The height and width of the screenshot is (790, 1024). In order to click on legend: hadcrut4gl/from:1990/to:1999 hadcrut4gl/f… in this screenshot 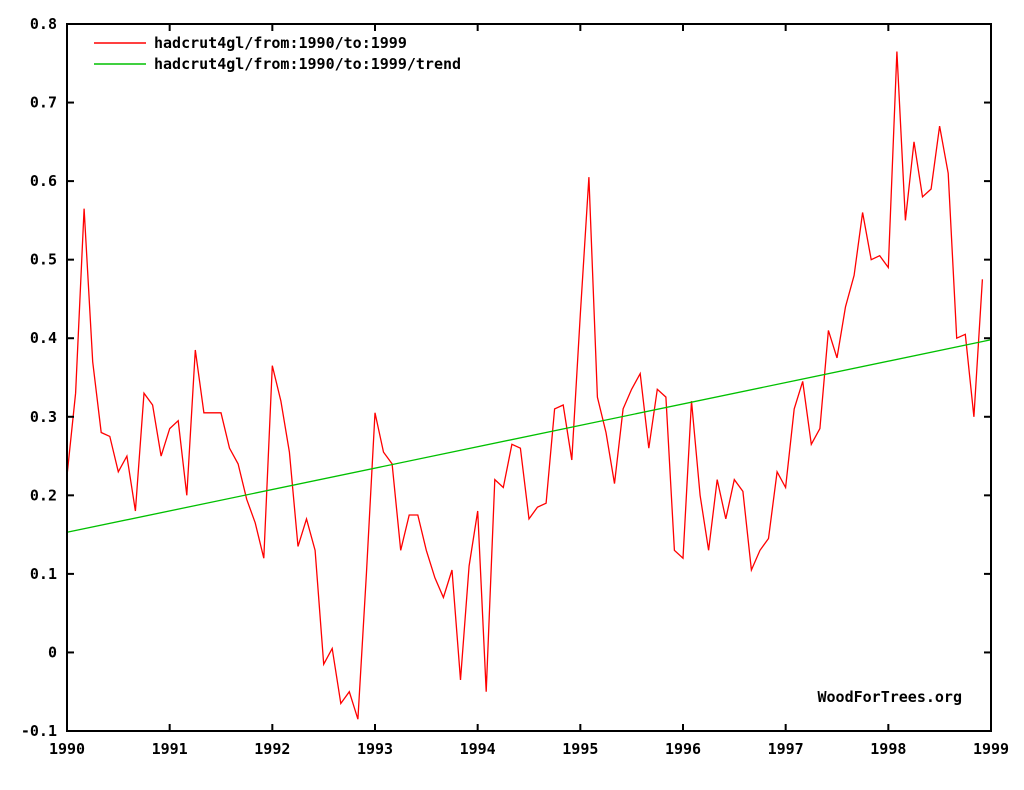, I will do `click(277, 53)`.